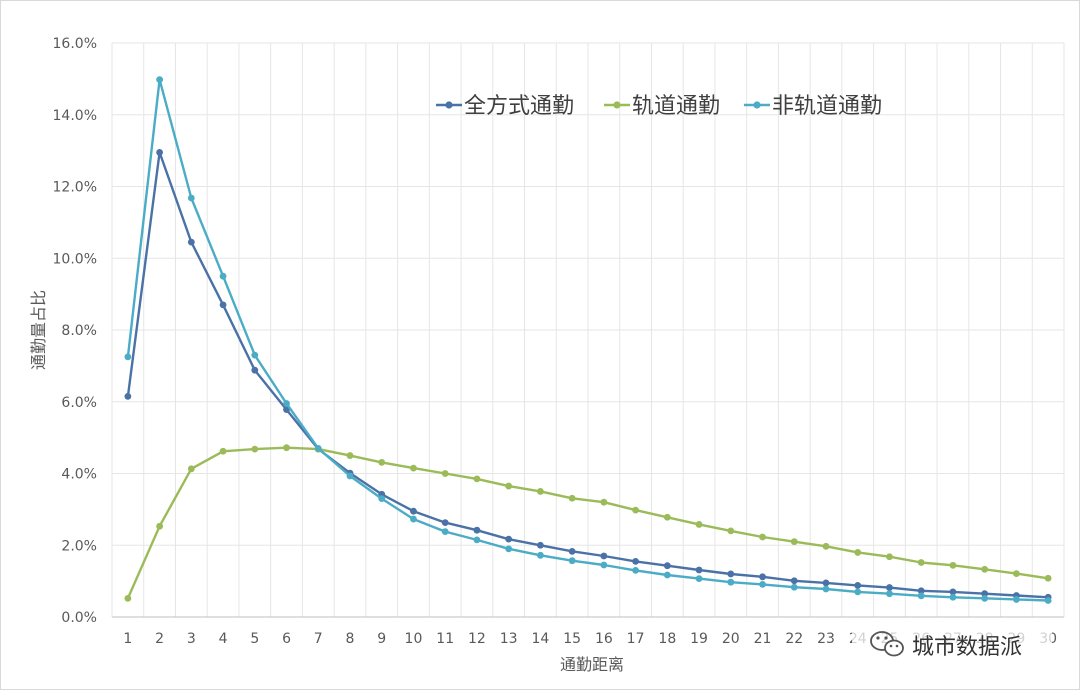 This screenshot has width=1080, height=690. I want to click on legend-item: 全方式通勤, so click(505, 106).